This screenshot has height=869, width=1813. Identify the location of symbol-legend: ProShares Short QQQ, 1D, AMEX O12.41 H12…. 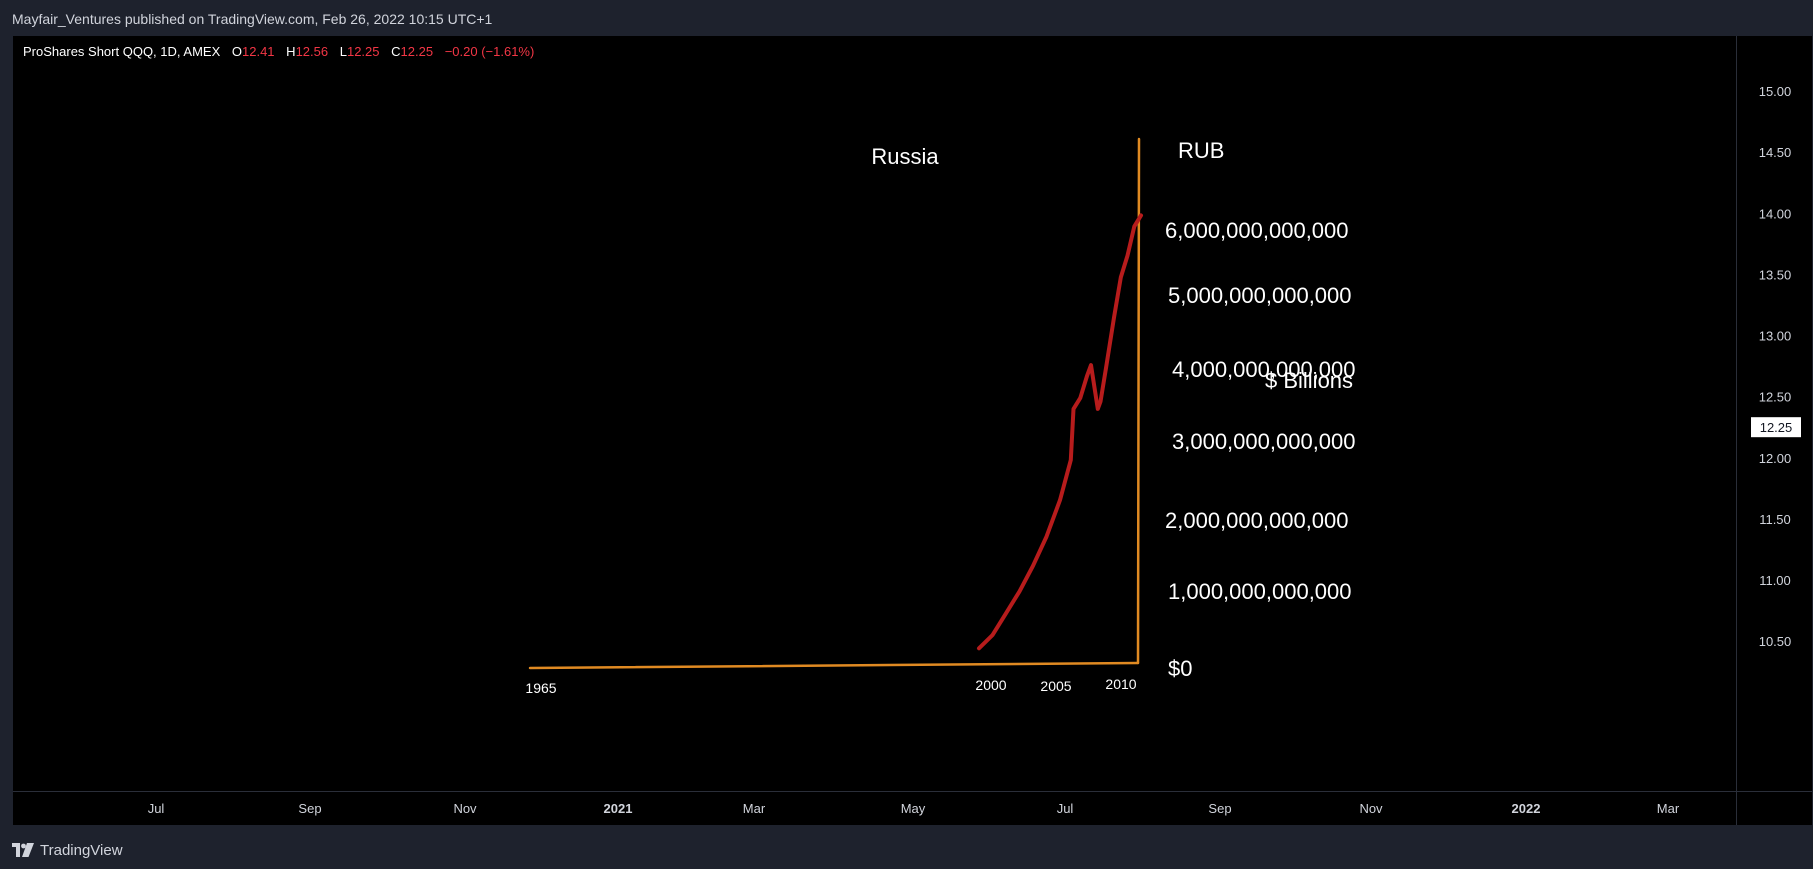
(278, 51).